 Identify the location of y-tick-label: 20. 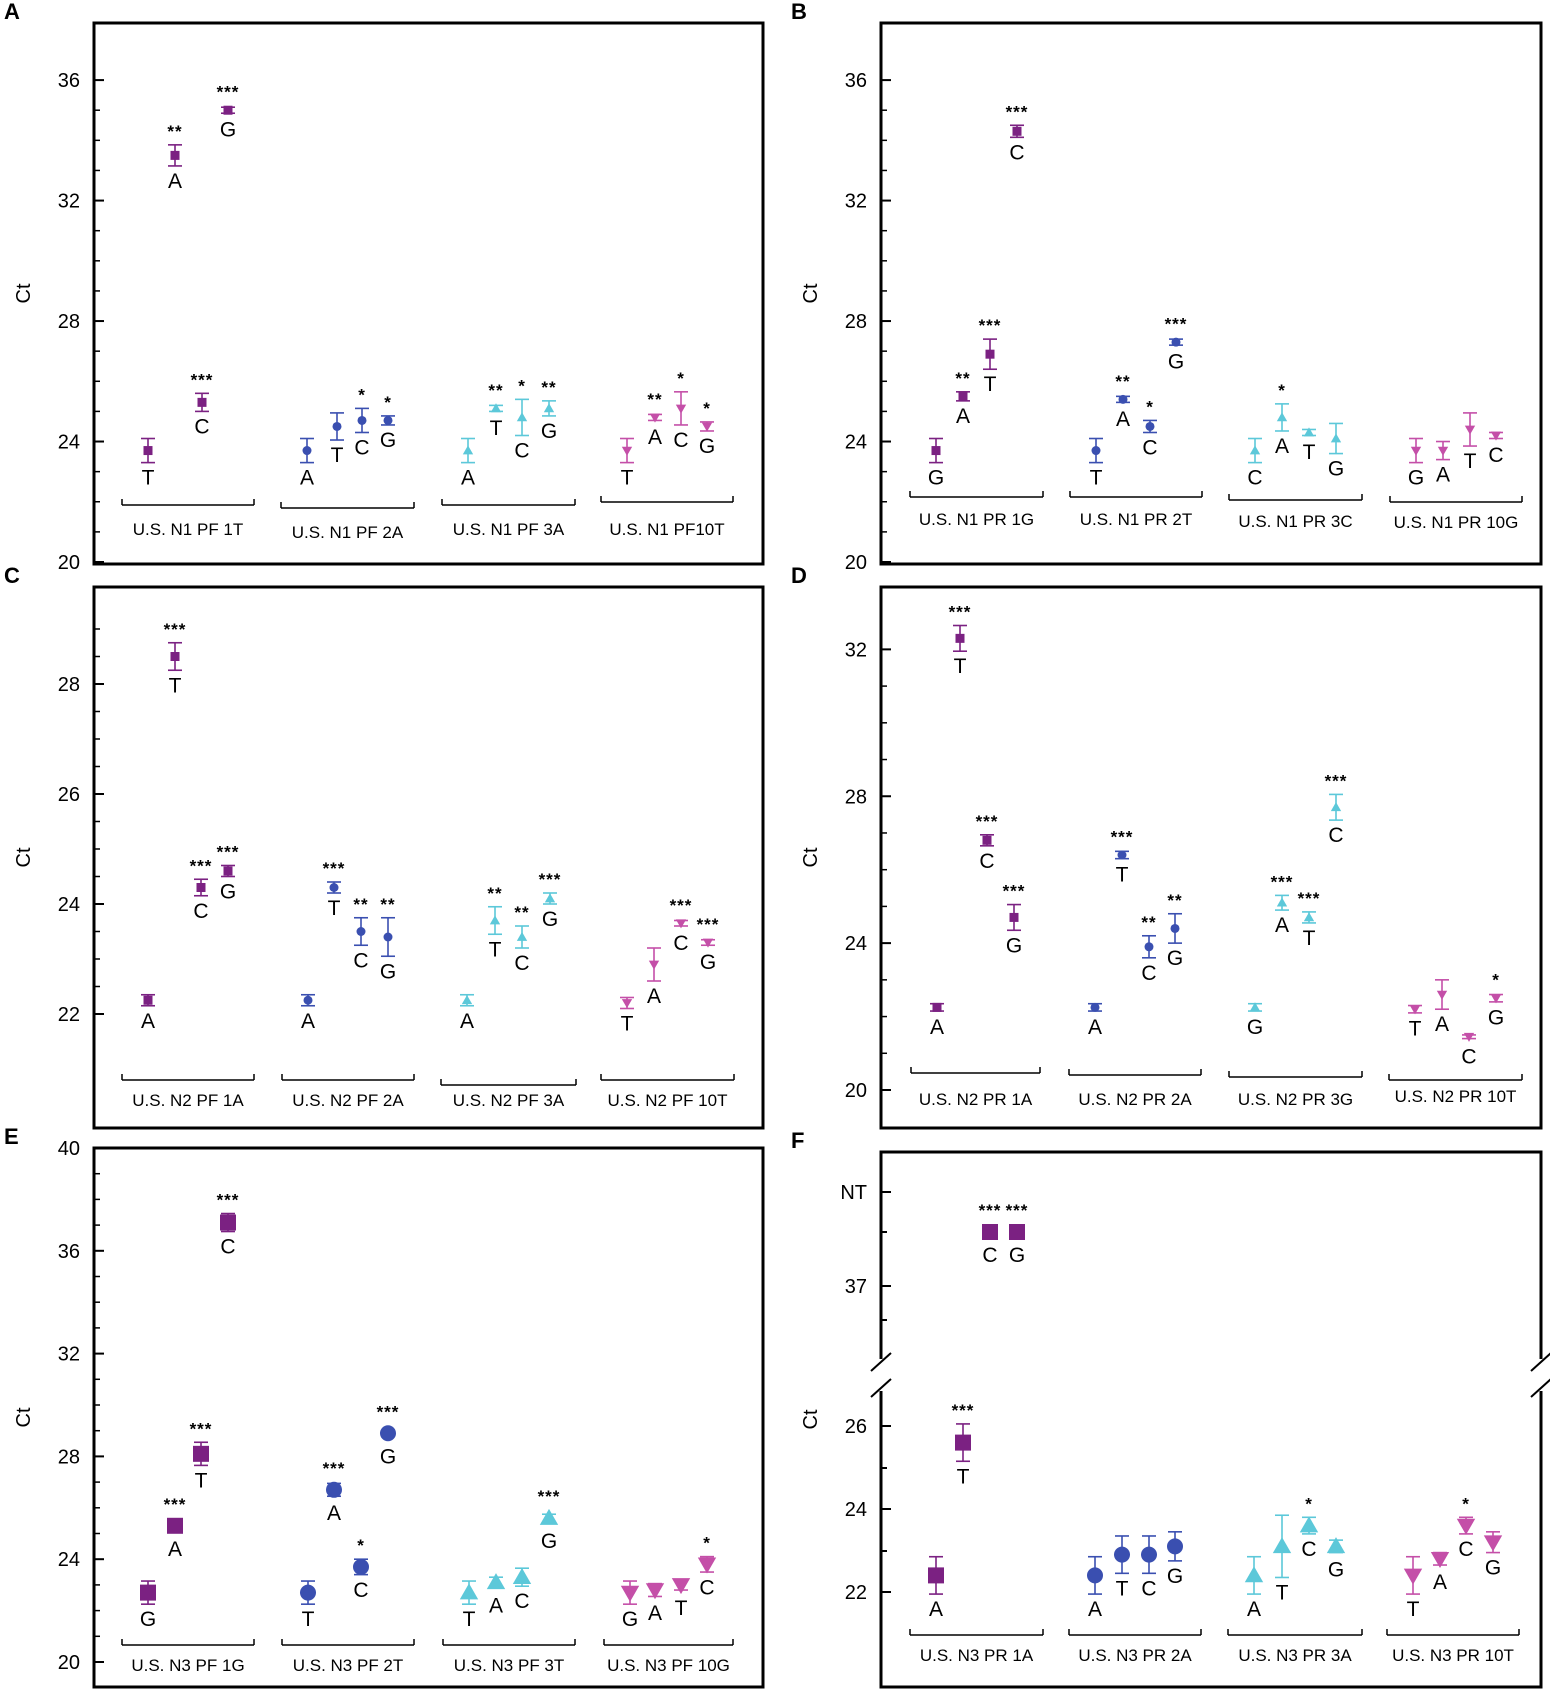
(69, 563).